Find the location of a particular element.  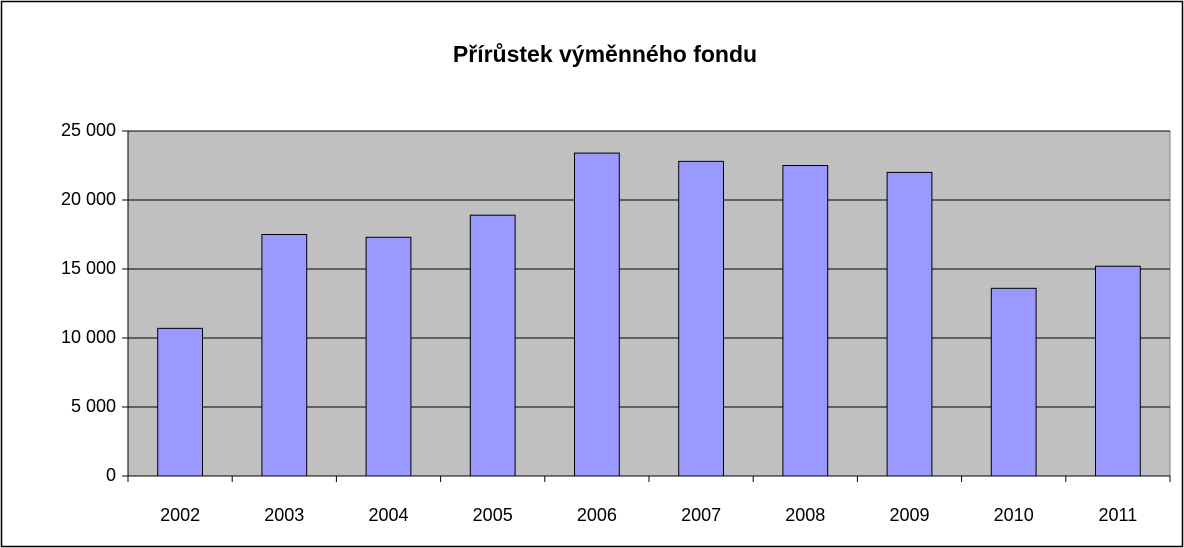

x-tick-label: 2002 is located at coordinates (180, 515).